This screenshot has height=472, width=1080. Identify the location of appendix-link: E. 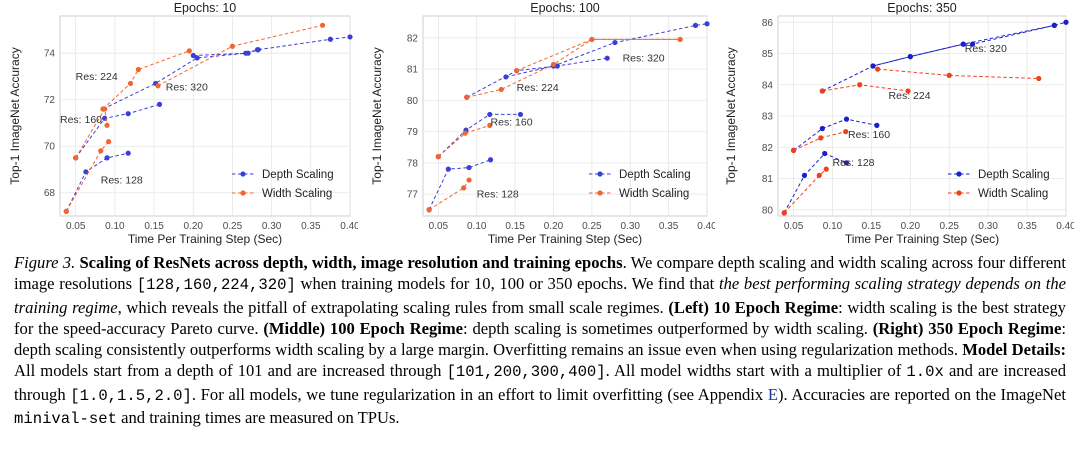
(772, 394).